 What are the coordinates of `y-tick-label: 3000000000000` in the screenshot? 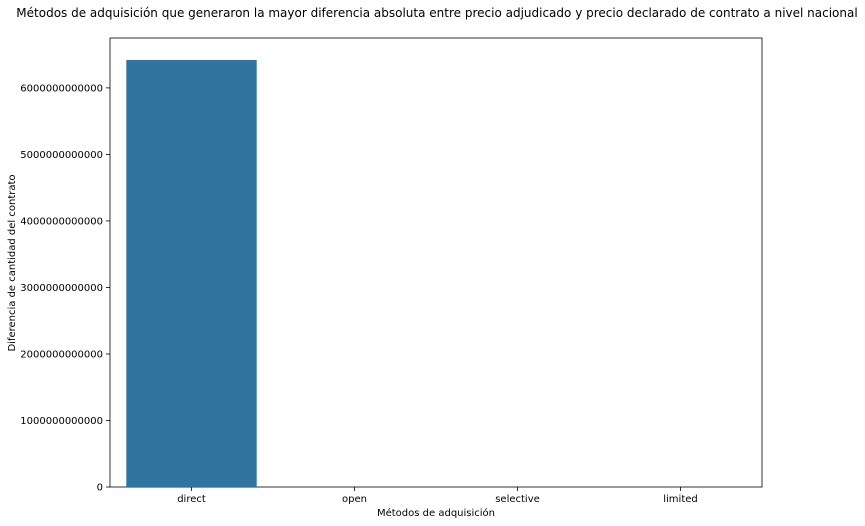 It's located at (61, 288).